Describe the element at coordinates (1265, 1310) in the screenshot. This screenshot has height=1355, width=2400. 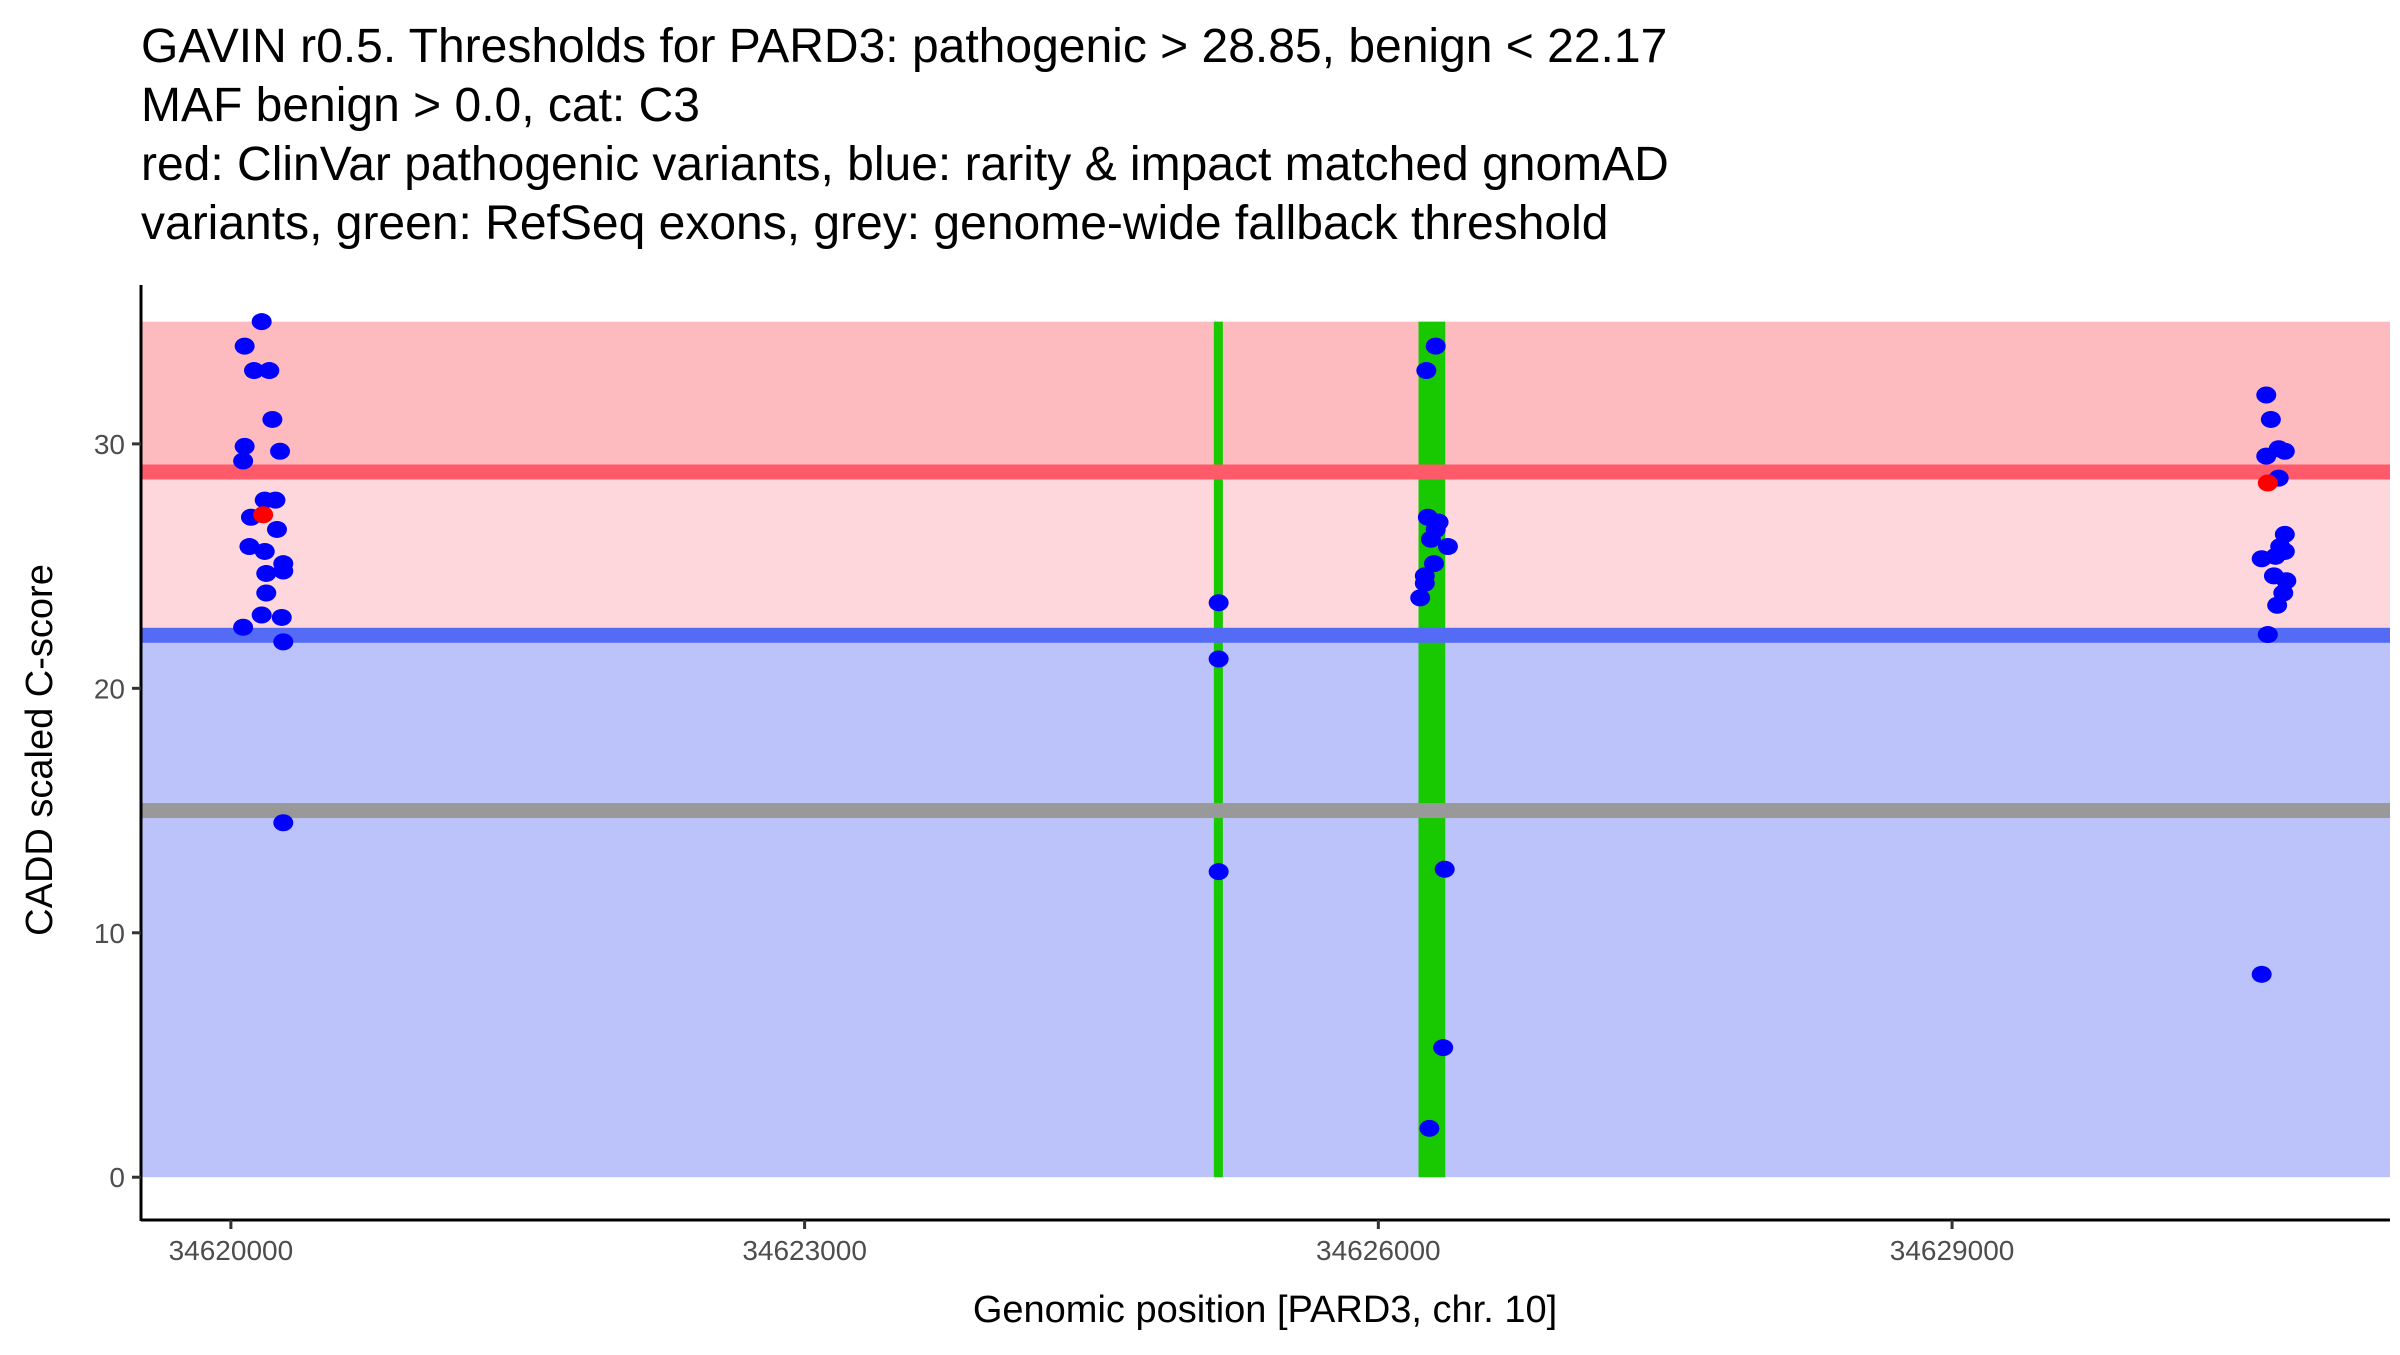
I see `x-axis-label: Genomic position [PARD3, chr. 10]` at that location.